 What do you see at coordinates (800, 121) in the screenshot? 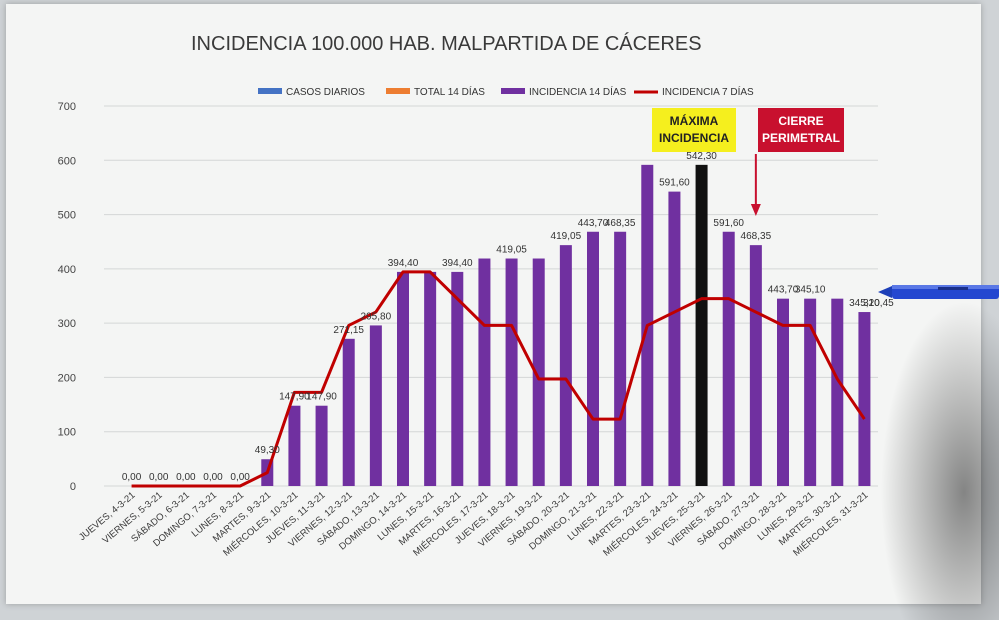
I see `callout-text: CIERRE` at bounding box center [800, 121].